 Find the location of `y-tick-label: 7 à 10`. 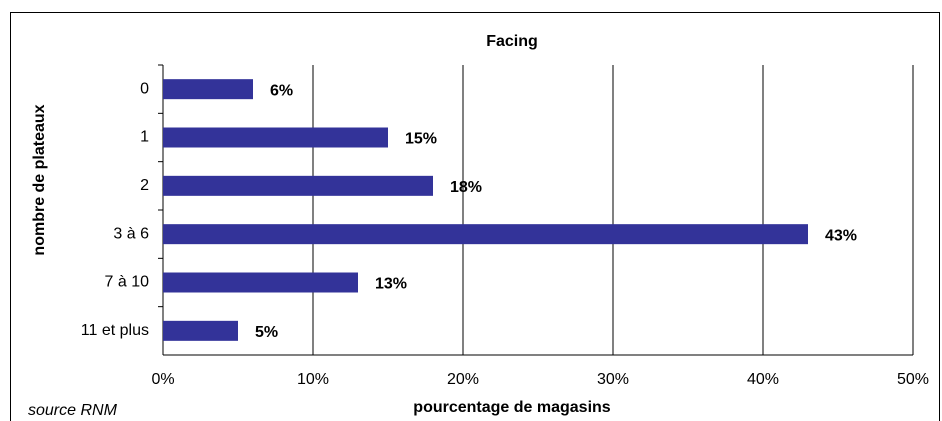

y-tick-label: 7 à 10 is located at coordinates (127, 282).